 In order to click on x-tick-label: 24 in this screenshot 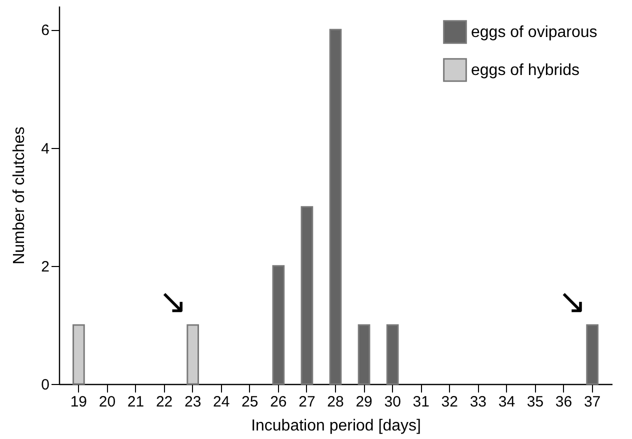, I will do `click(221, 402)`.